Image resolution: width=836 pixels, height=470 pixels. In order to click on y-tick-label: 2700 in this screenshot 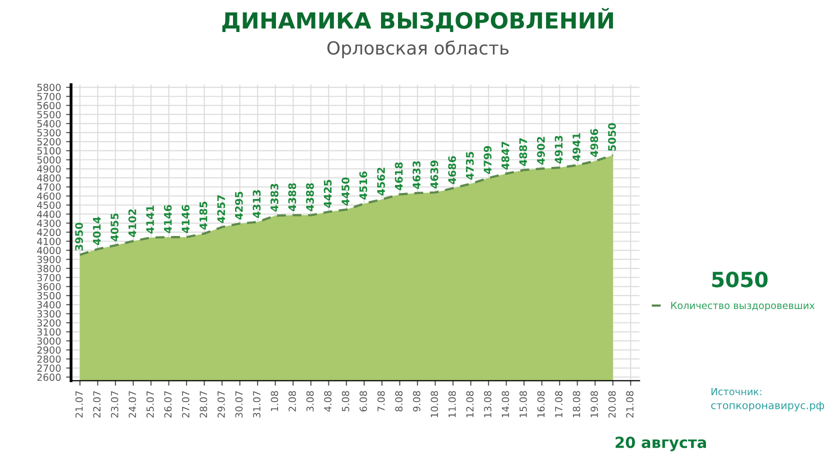, I will do `click(49, 368)`.